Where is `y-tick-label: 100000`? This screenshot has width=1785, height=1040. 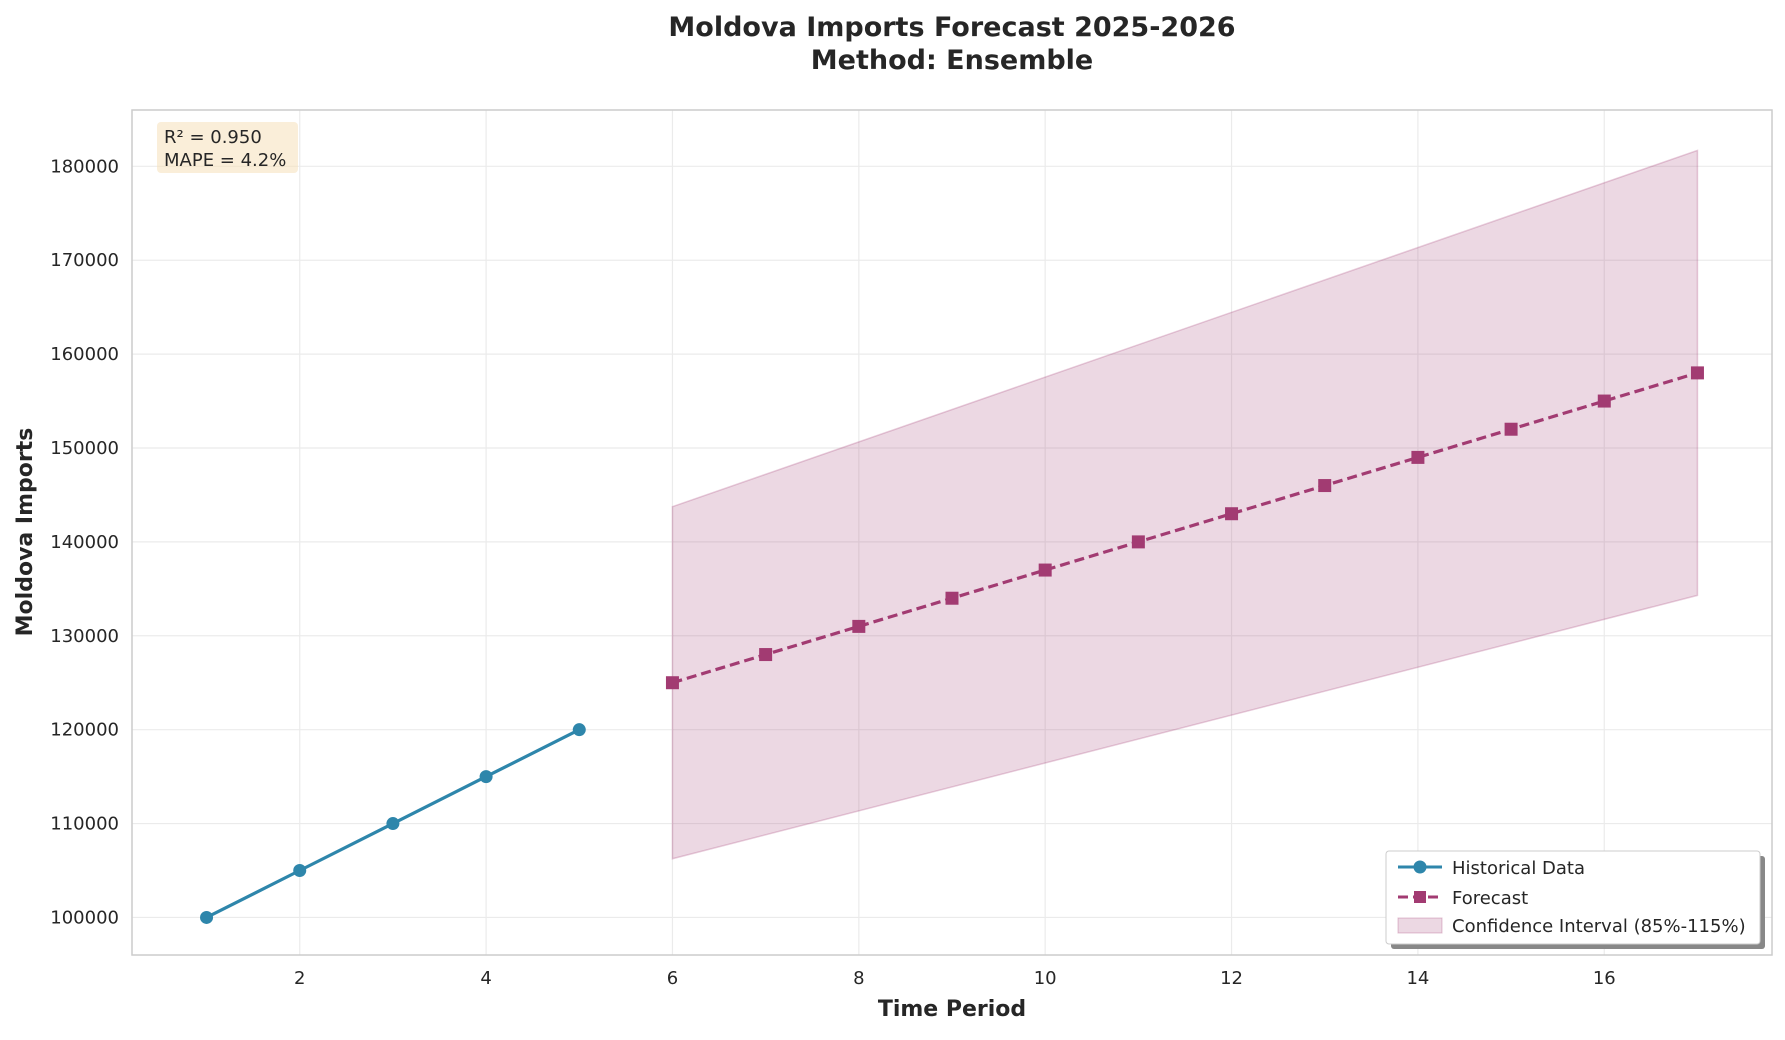
y-tick-label: 100000 is located at coordinates (84, 917).